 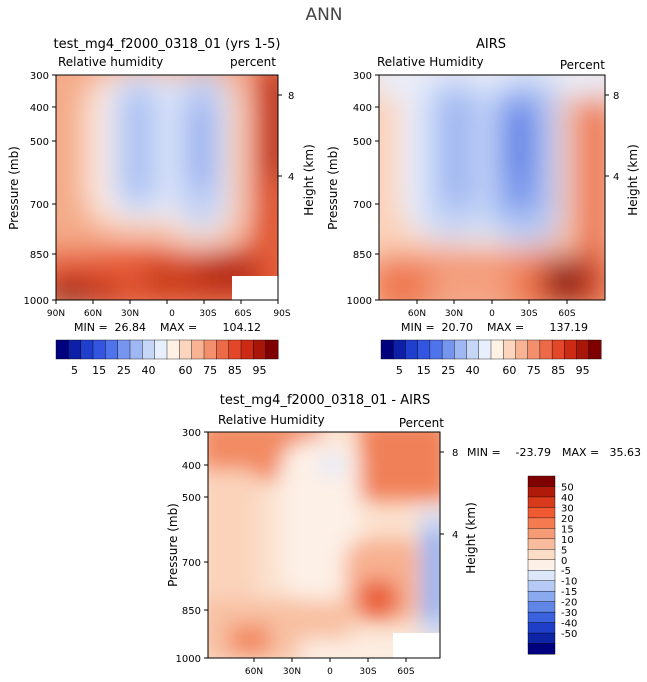 What do you see at coordinates (210, 370) in the screenshot?
I see `colorbar-tick-label: 75` at bounding box center [210, 370].